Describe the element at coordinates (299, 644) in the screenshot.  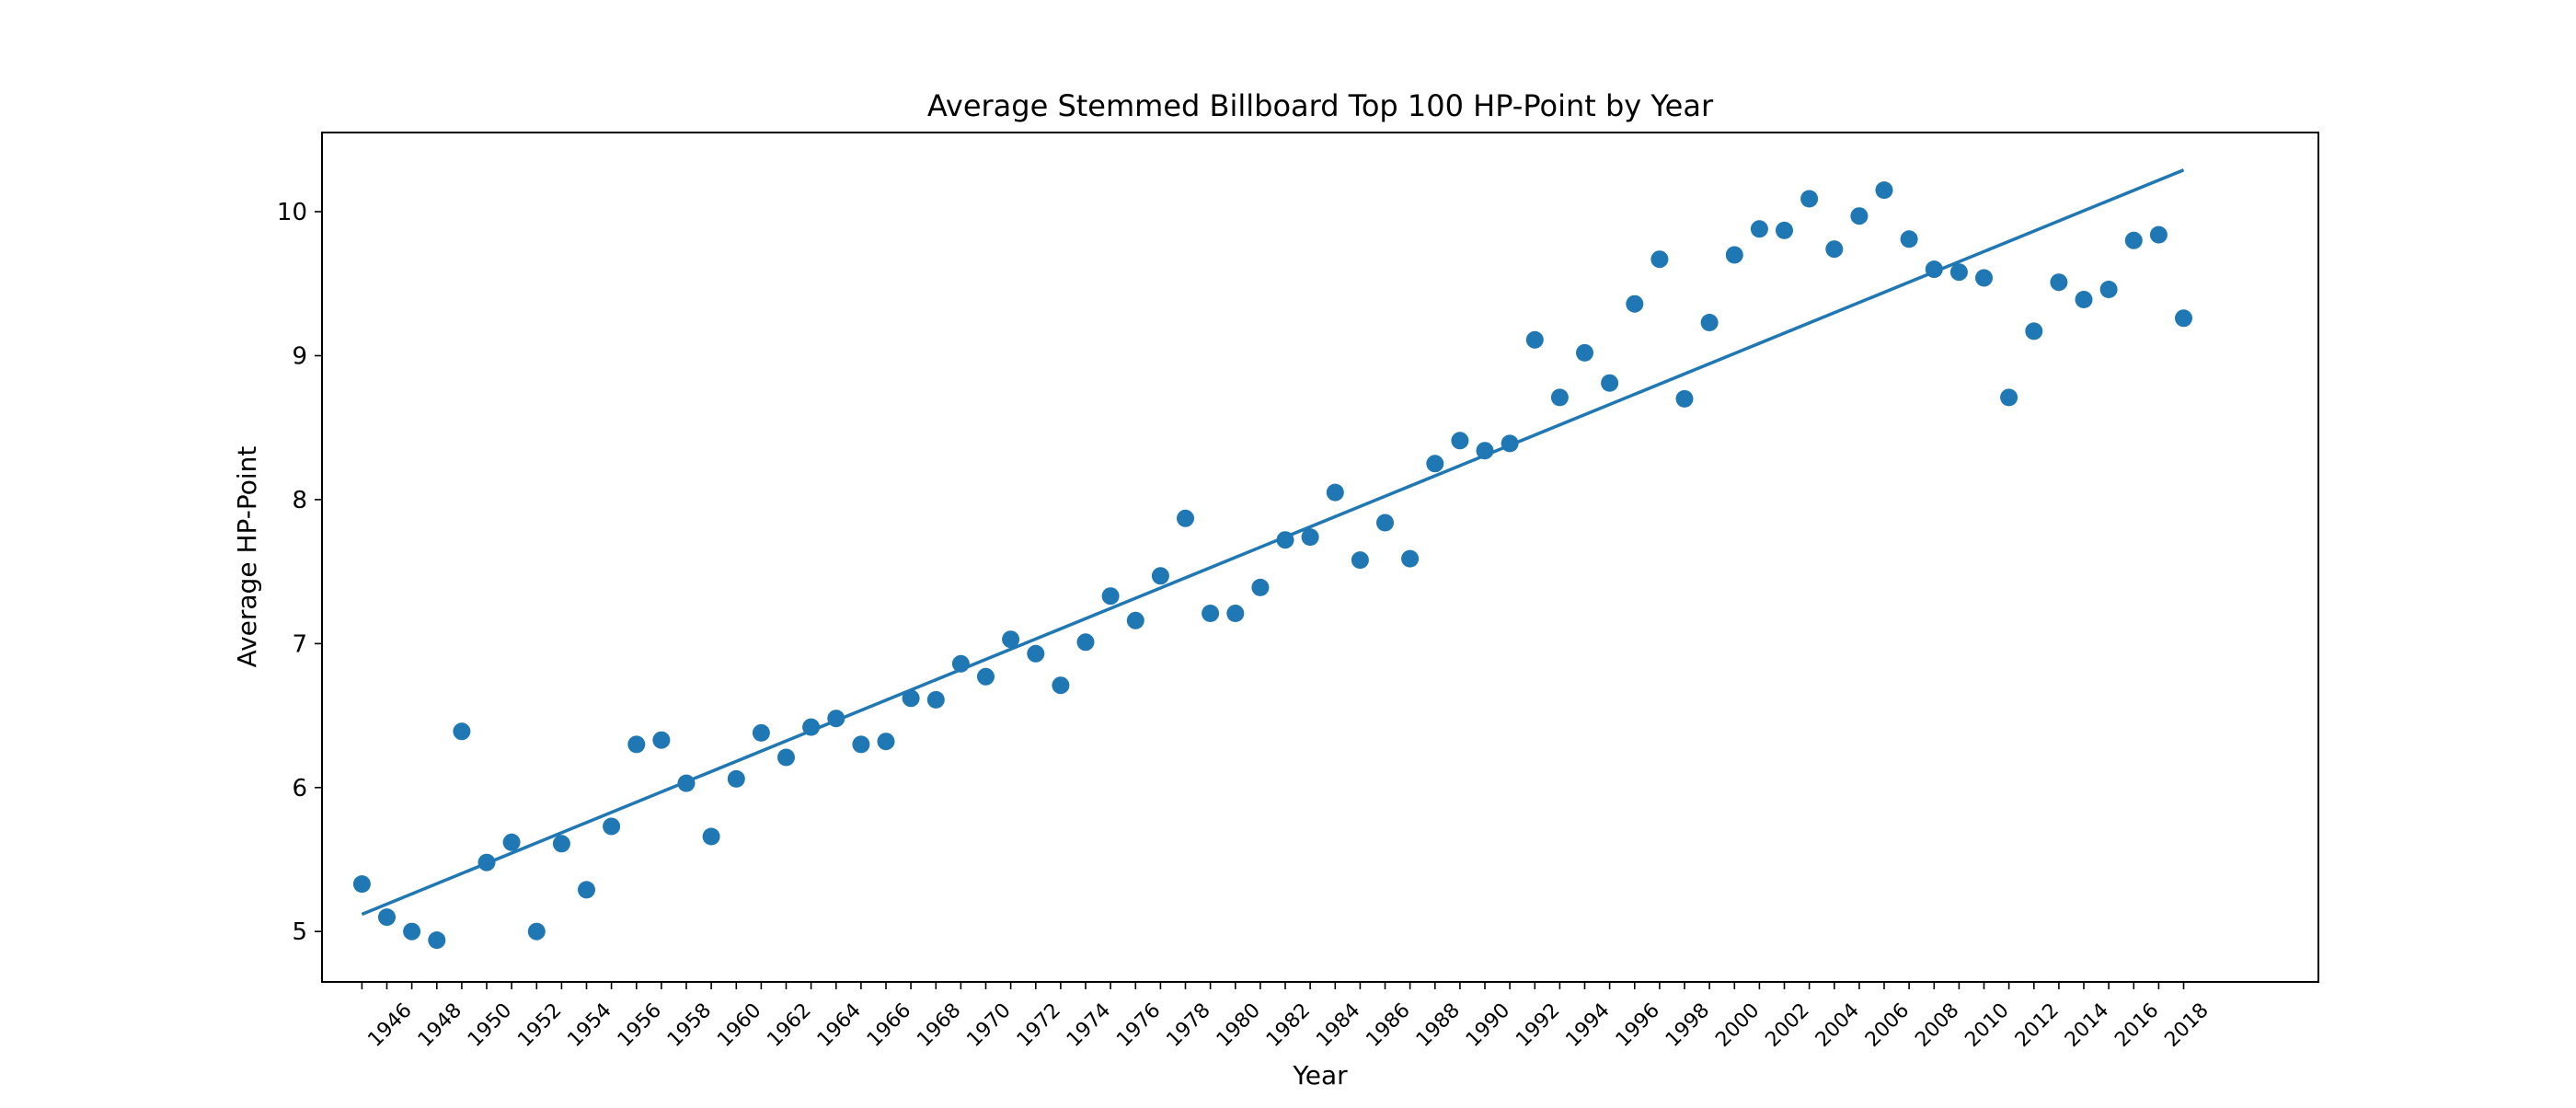
I see `y-tick-label: 7` at that location.